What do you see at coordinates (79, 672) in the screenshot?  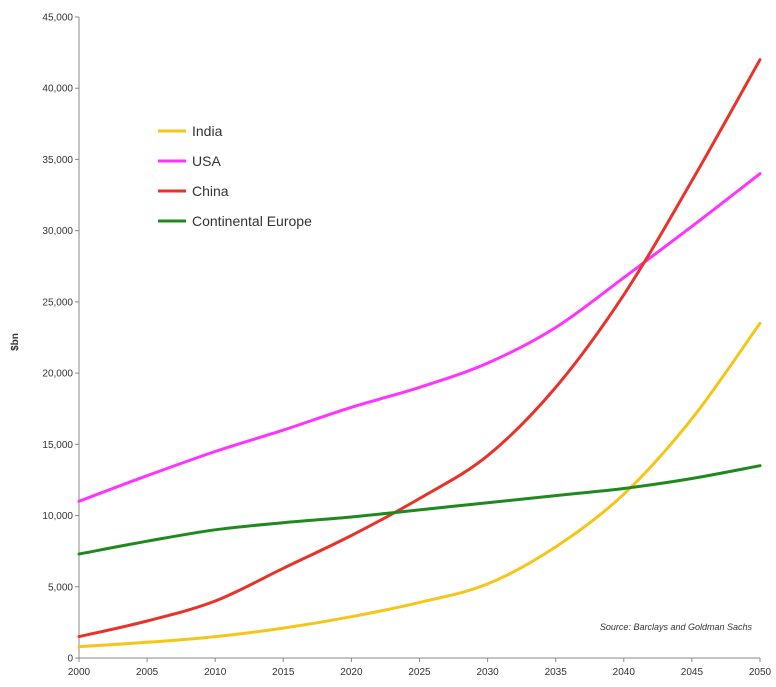 I see `x-tick-label: 2000` at bounding box center [79, 672].